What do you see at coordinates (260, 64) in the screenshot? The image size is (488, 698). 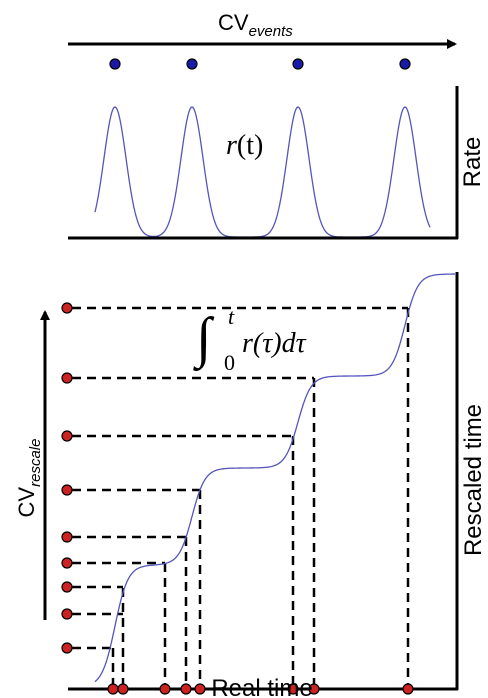 I see `event-dots` at bounding box center [260, 64].